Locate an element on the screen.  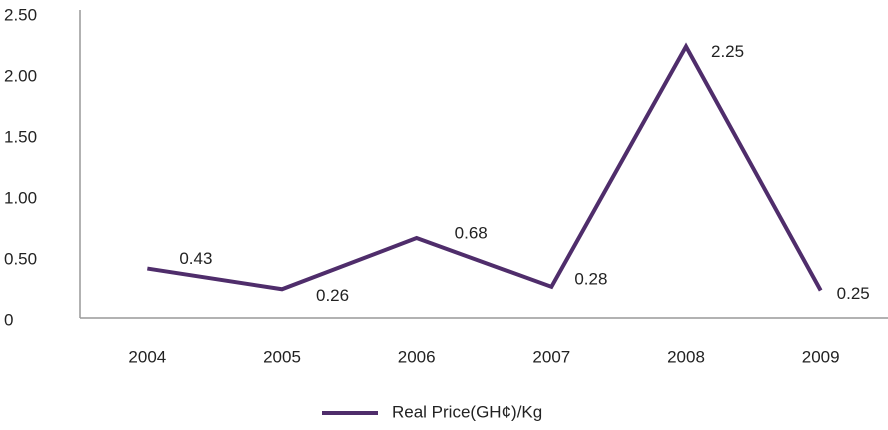
x-tick-label: 2008 is located at coordinates (686, 356).